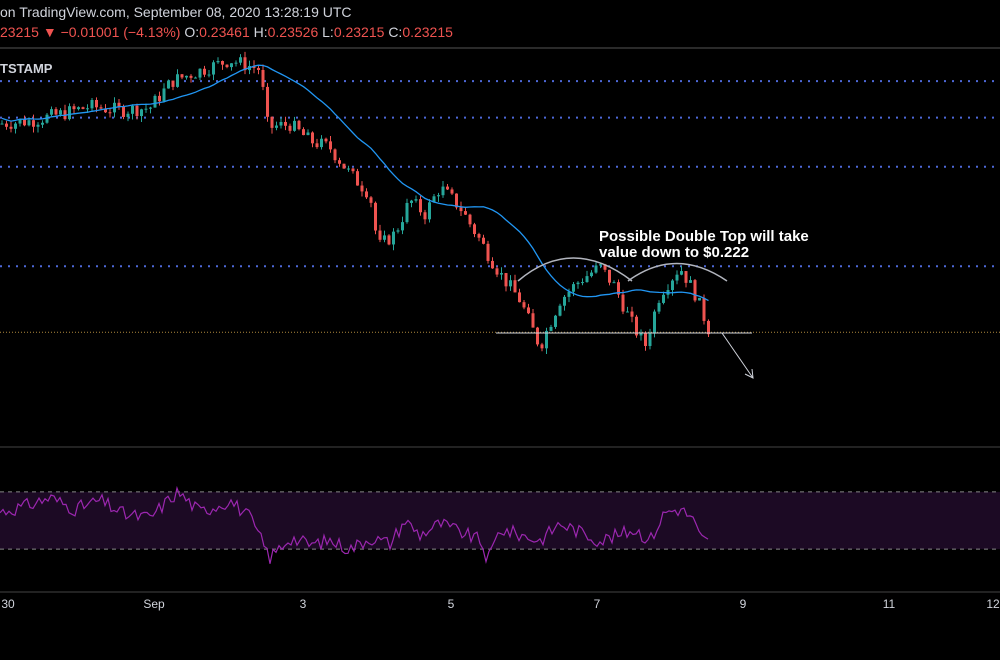  What do you see at coordinates (359, 32) in the screenshot?
I see `low-value: 0.23215` at bounding box center [359, 32].